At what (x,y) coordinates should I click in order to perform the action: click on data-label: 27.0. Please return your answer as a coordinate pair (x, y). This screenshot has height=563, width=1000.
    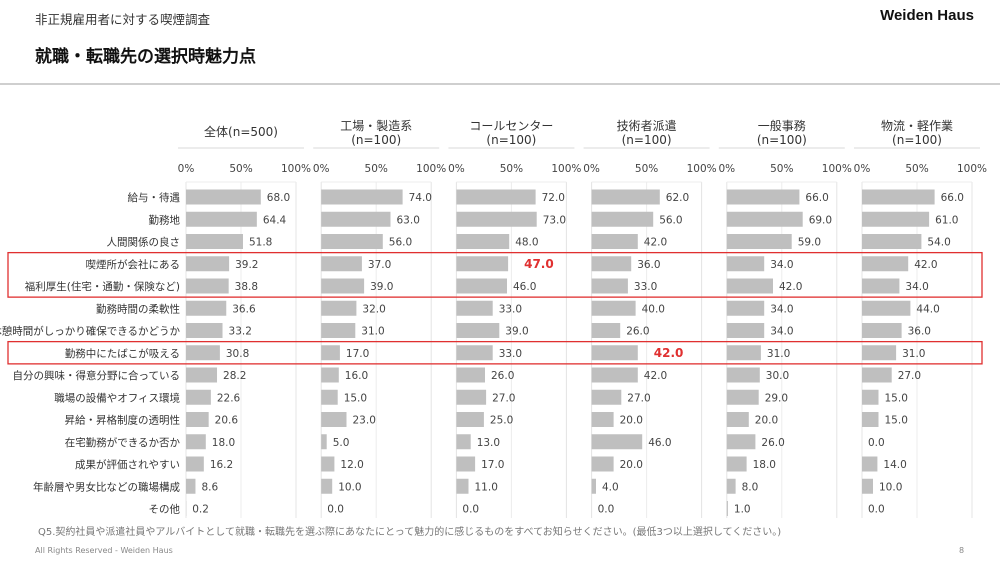
    Looking at the image, I should click on (503, 398).